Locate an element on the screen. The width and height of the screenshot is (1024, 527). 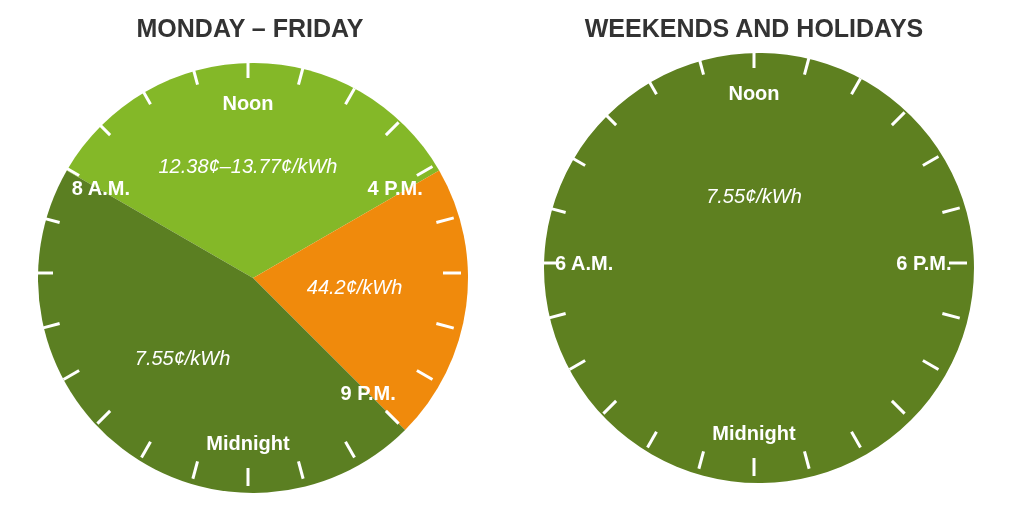
chart-title: MONDAY – FRIDAY is located at coordinates (250, 28).